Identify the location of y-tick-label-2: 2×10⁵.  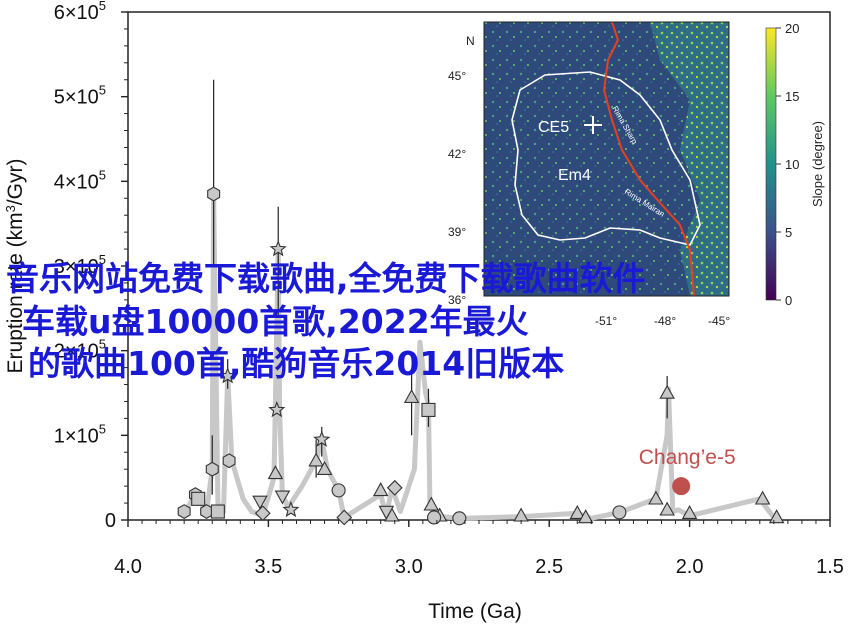
(80, 350).